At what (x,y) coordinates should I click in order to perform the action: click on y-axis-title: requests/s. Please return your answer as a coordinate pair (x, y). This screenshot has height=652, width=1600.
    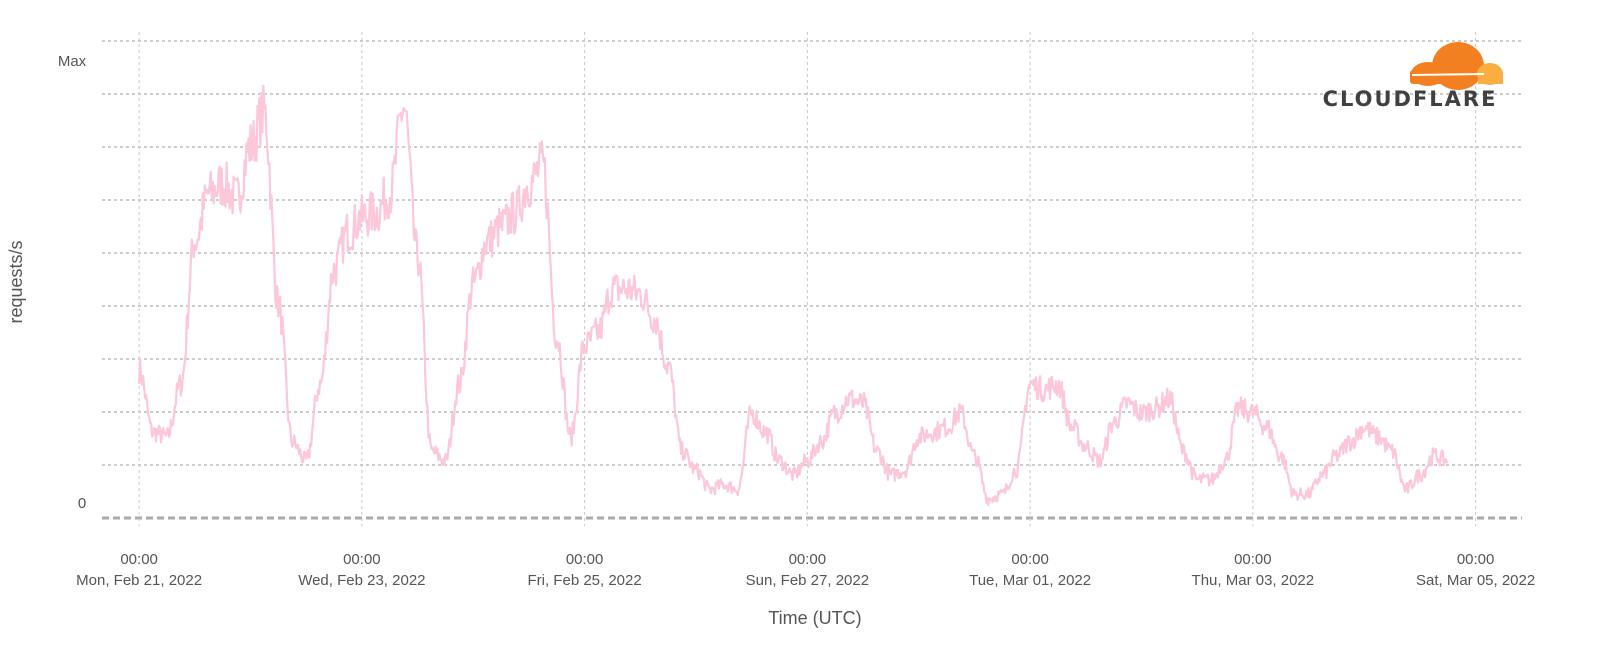
    Looking at the image, I should click on (16, 281).